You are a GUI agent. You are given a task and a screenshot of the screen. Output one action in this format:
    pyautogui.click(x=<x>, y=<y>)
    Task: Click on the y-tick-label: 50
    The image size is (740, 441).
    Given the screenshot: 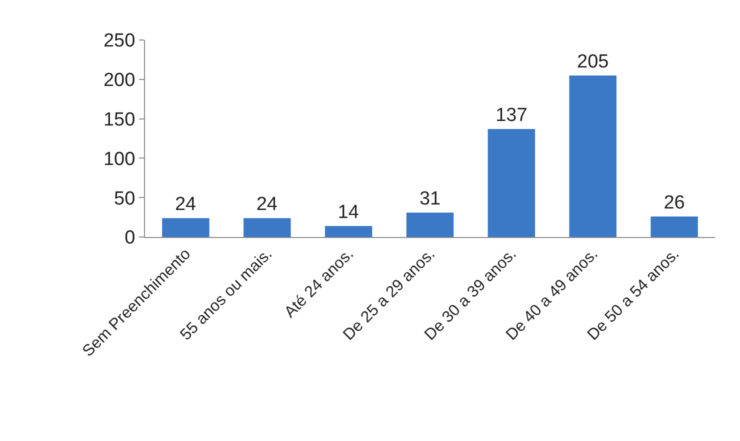 What is the action you would take?
    pyautogui.click(x=125, y=199)
    